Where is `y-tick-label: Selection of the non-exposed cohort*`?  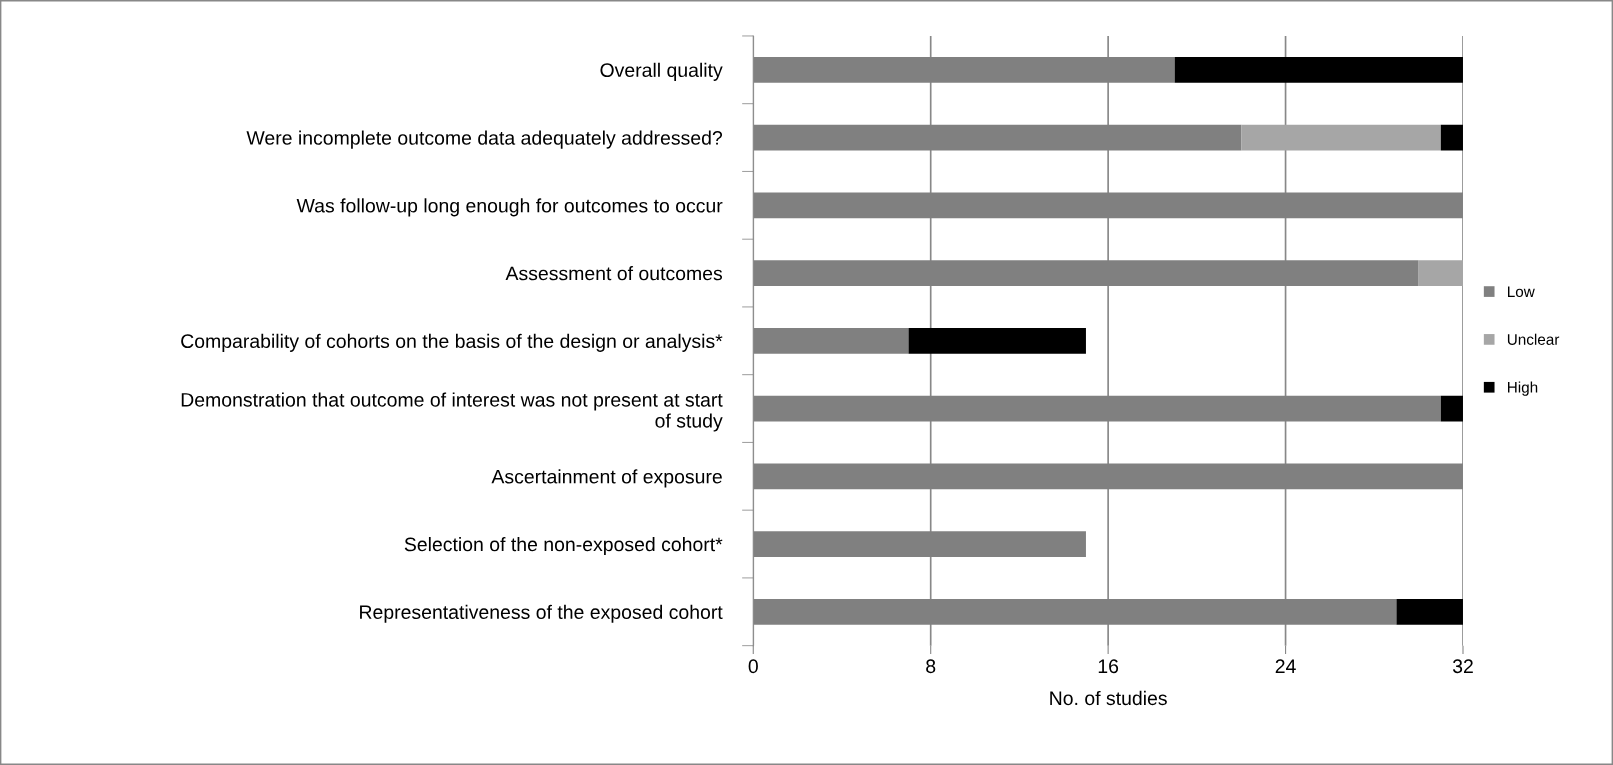 y-tick-label: Selection of the non-exposed cohort* is located at coordinates (563, 546).